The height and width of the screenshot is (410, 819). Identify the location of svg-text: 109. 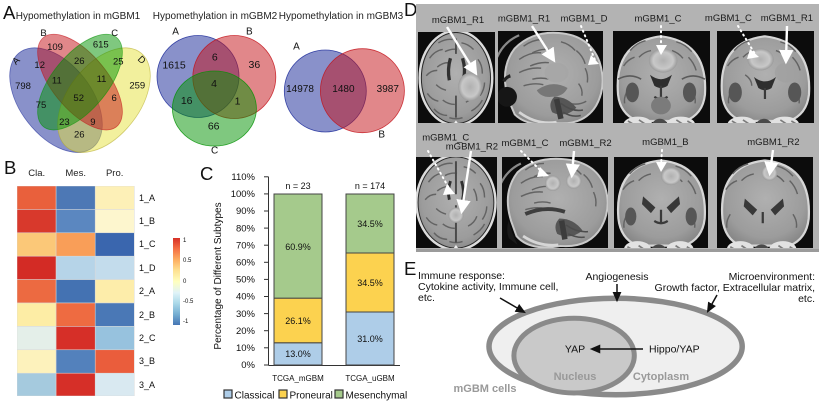
(55, 47).